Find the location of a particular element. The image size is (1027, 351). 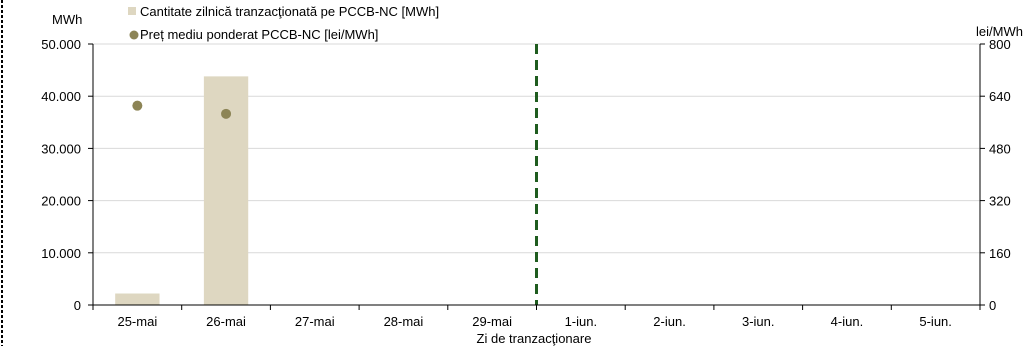

legend-bar-swatch is located at coordinates (132, 11).